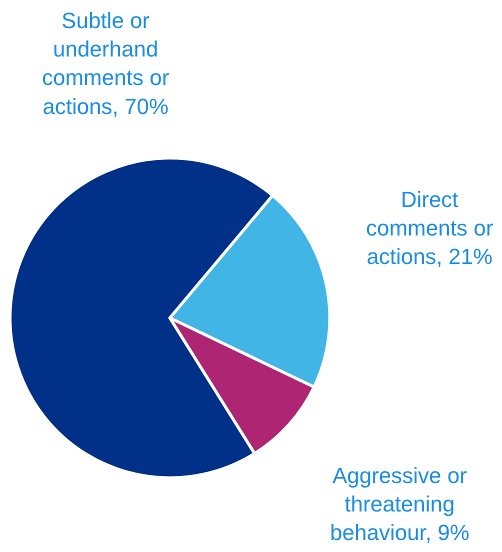 Image resolution: width=502 pixels, height=552 pixels. I want to click on slice-label: Subtle or underhand comments or actions, 70%, so click(106, 63).